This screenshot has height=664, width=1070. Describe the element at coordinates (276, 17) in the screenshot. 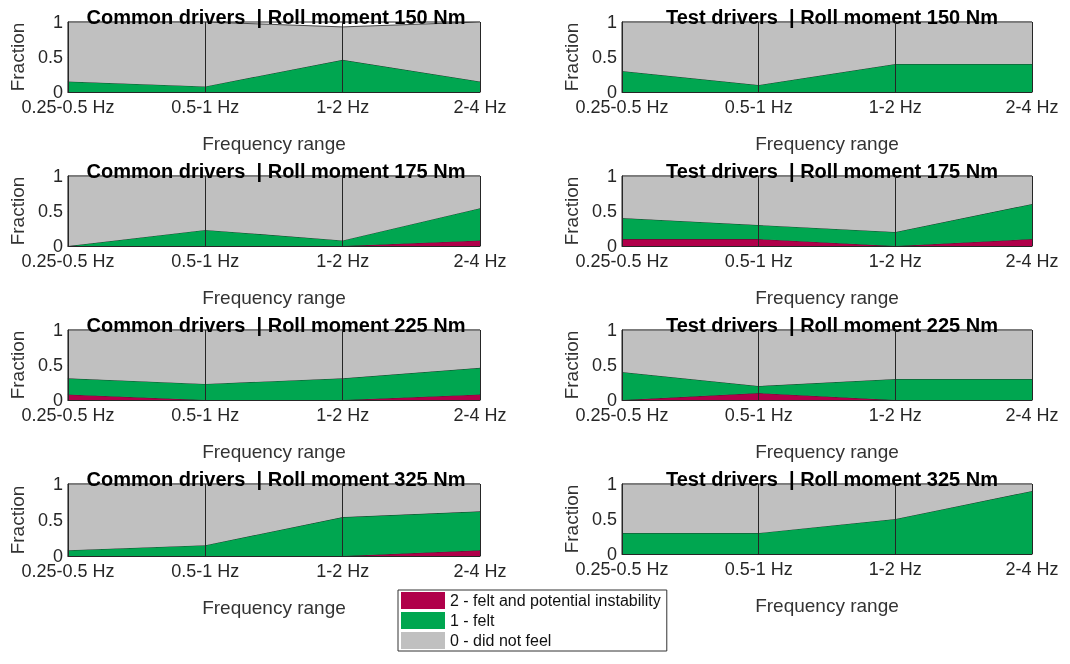

I see `chart-title: Common drivers | Roll moment 150 Nm` at that location.